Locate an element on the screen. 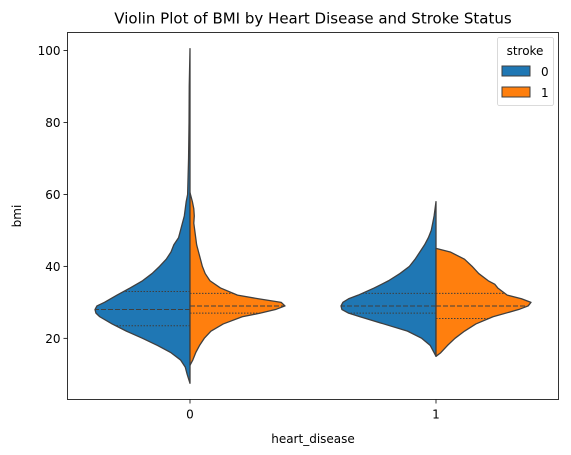 This screenshot has height=455, width=571. y-tick-label-20: 20 is located at coordinates (52, 339).